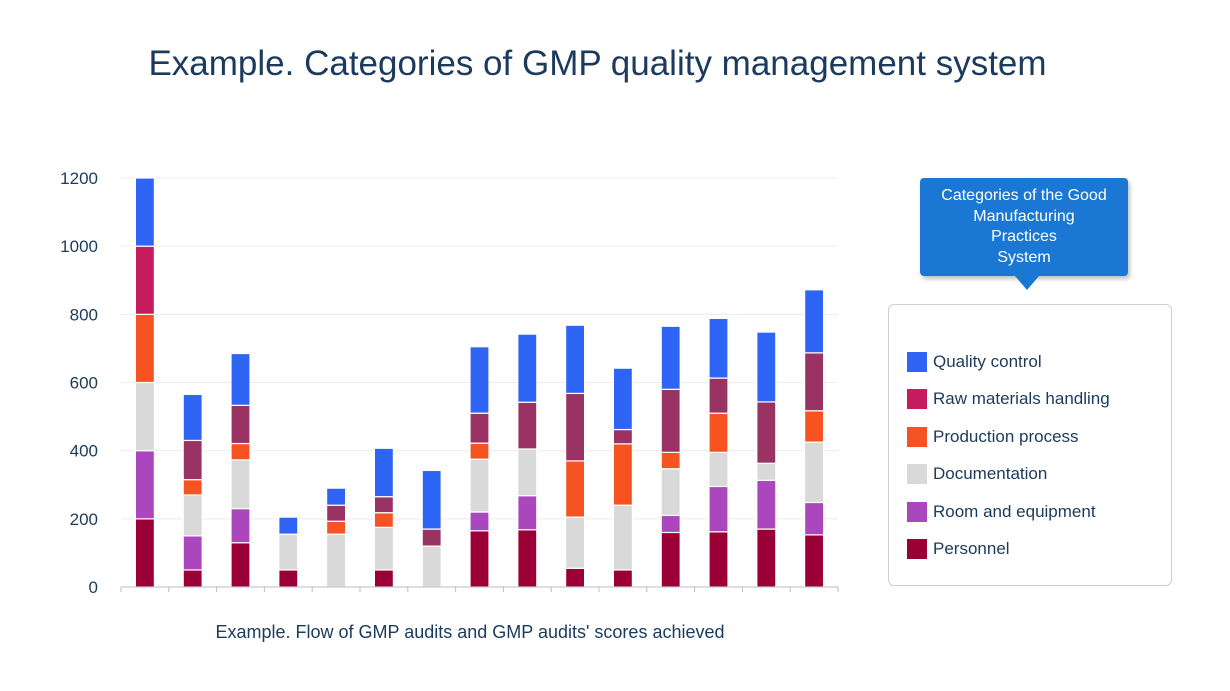 This screenshot has height=691, width=1230. What do you see at coordinates (93, 587) in the screenshot?
I see `y-tick-label: 0` at bounding box center [93, 587].